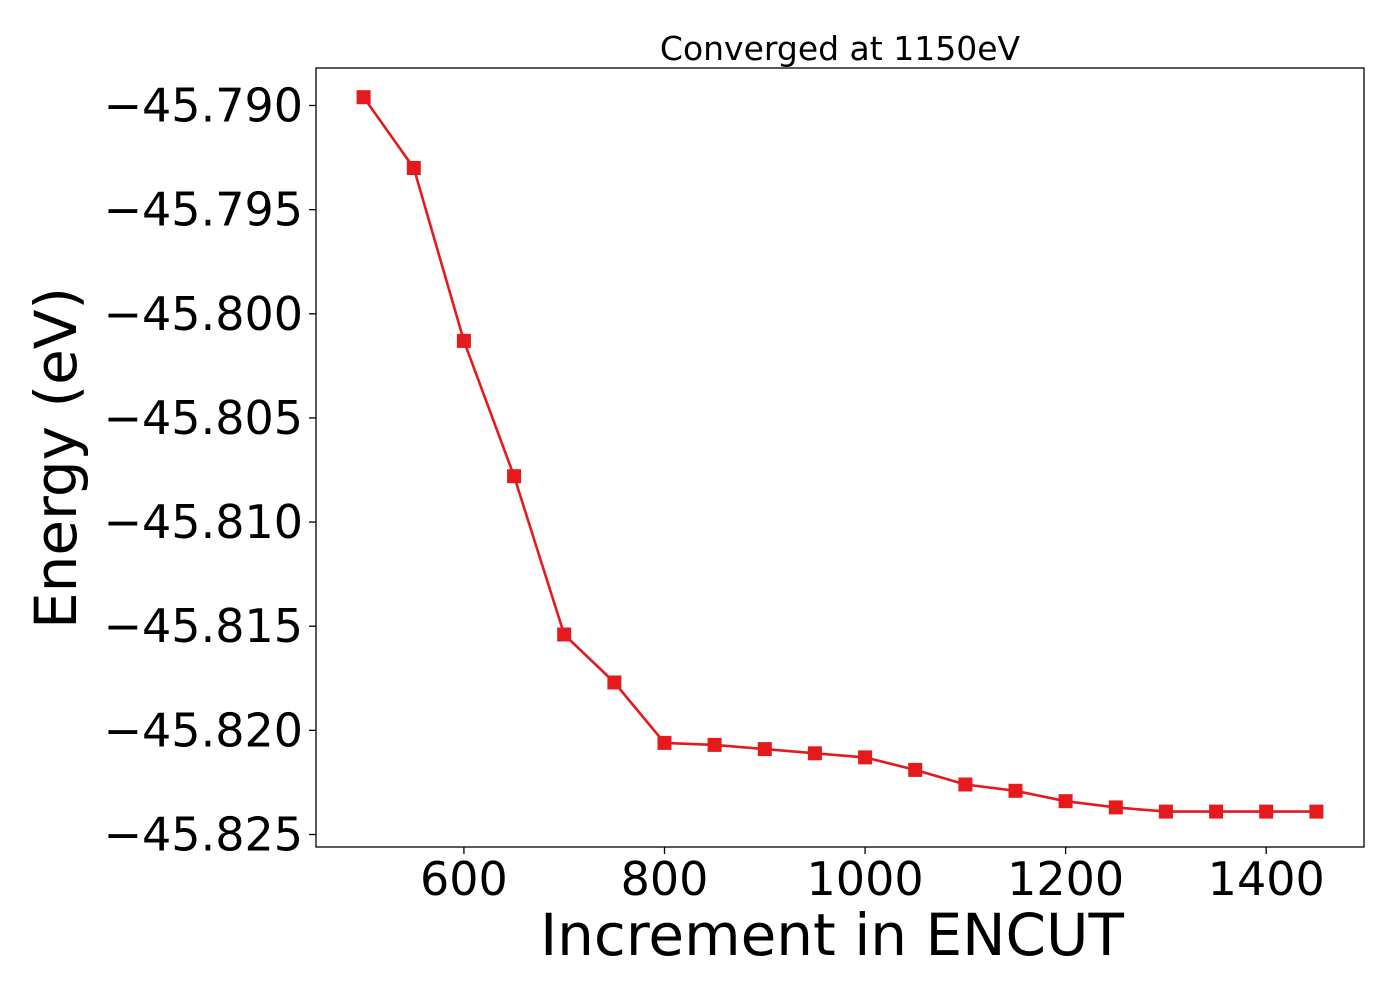 This screenshot has width=1400, height=1000. What do you see at coordinates (464, 879) in the screenshot?
I see `x-tick-label: 600` at bounding box center [464, 879].